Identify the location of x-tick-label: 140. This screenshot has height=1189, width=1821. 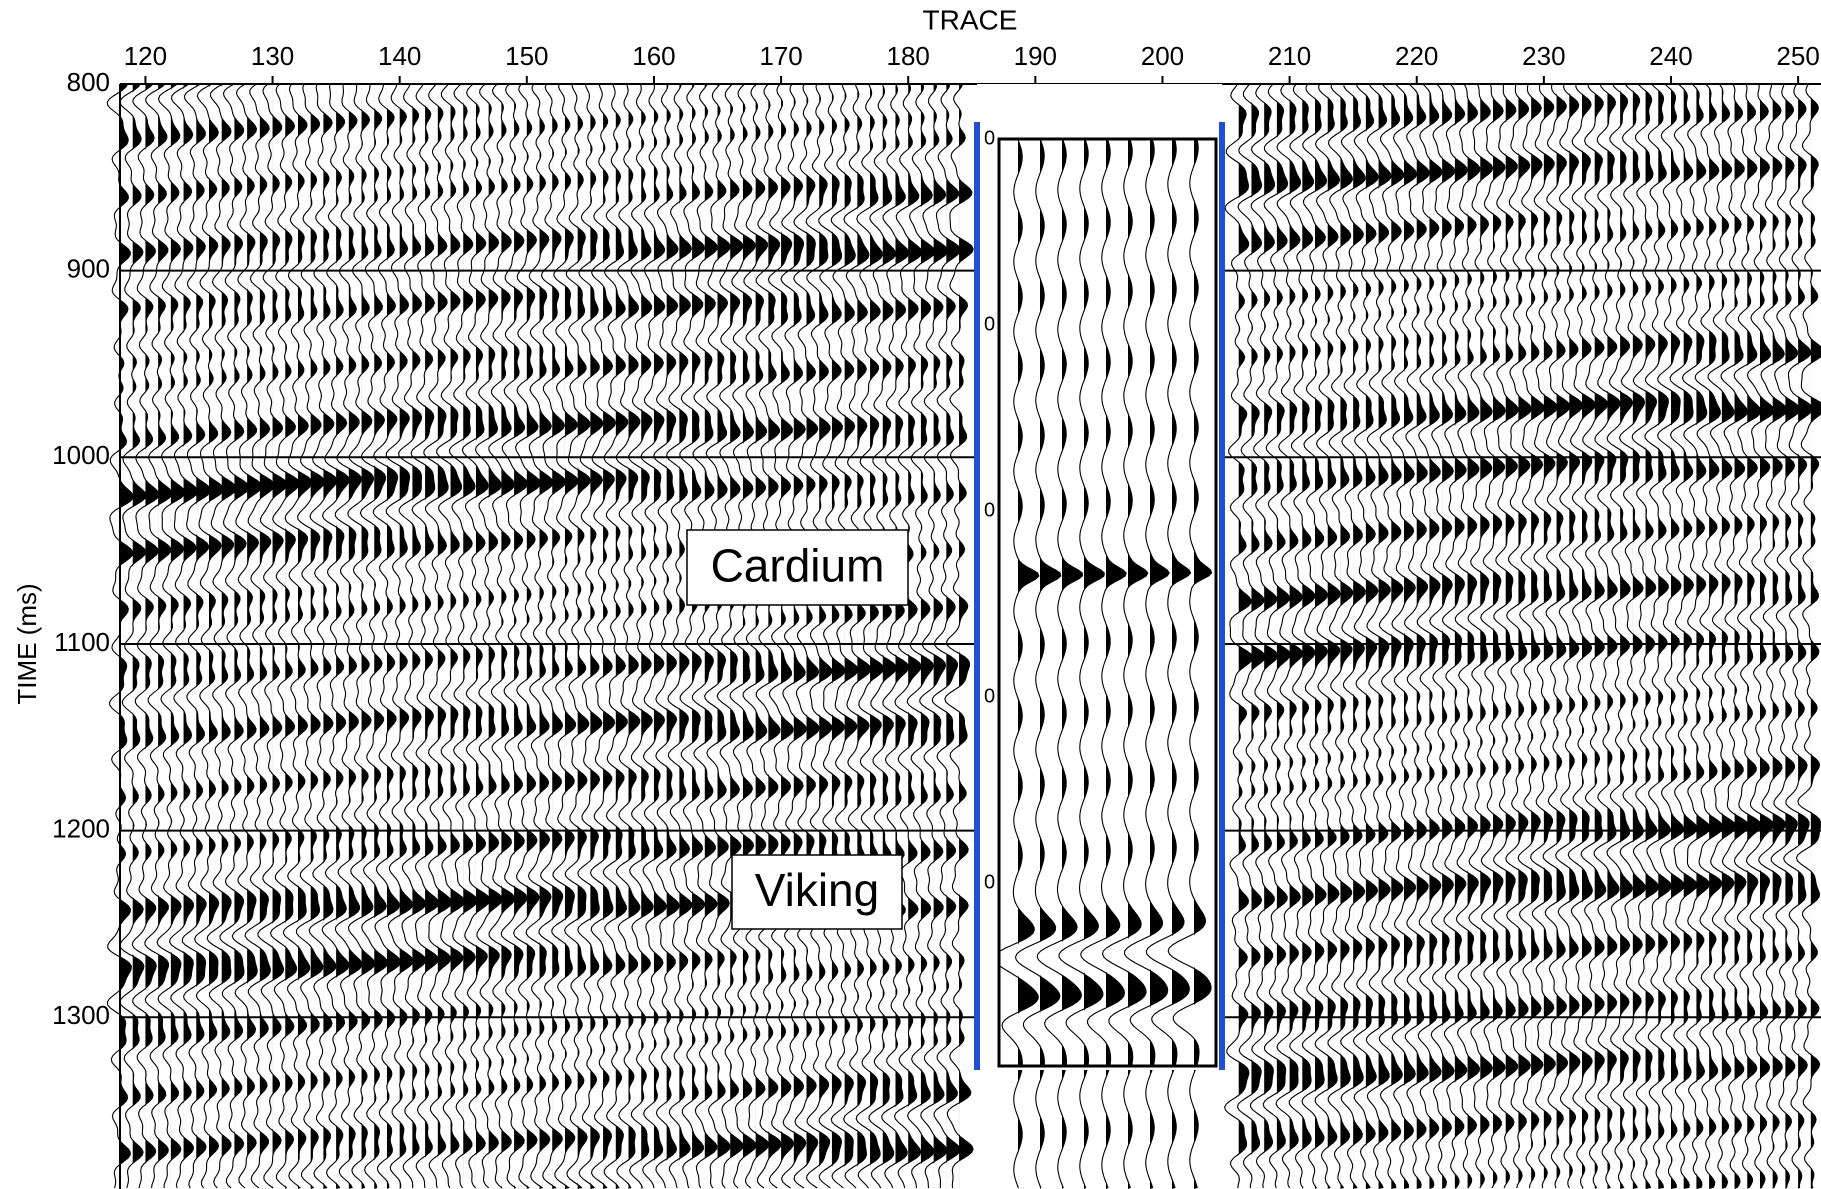
(399, 56).